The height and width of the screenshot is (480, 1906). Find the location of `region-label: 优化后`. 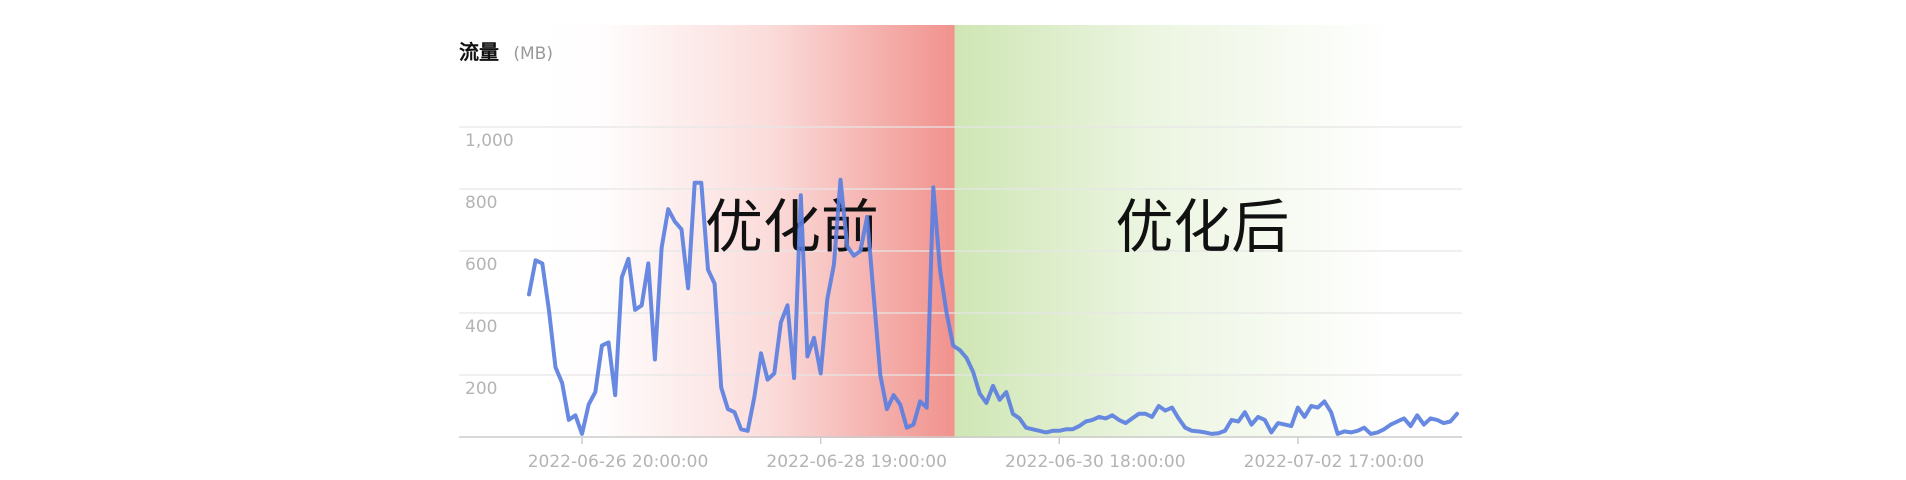

region-label: 优化后 is located at coordinates (1202, 227).